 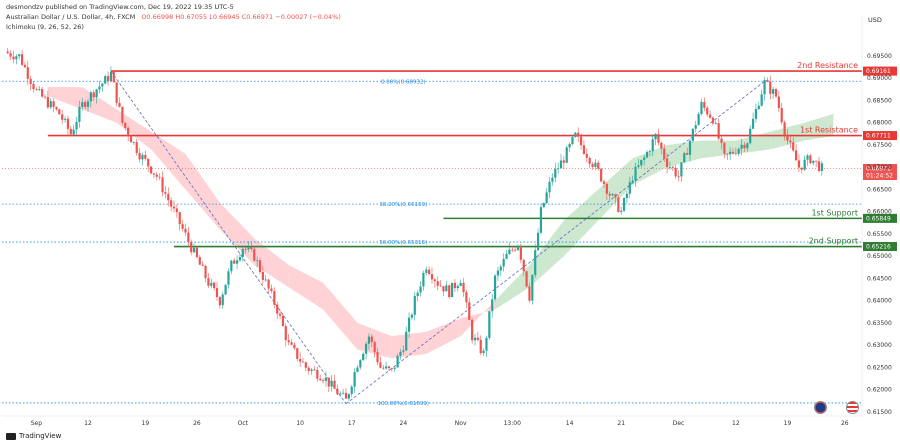 What do you see at coordinates (879, 323) in the screenshot?
I see `y-tick-label: 0.63500` at bounding box center [879, 323].